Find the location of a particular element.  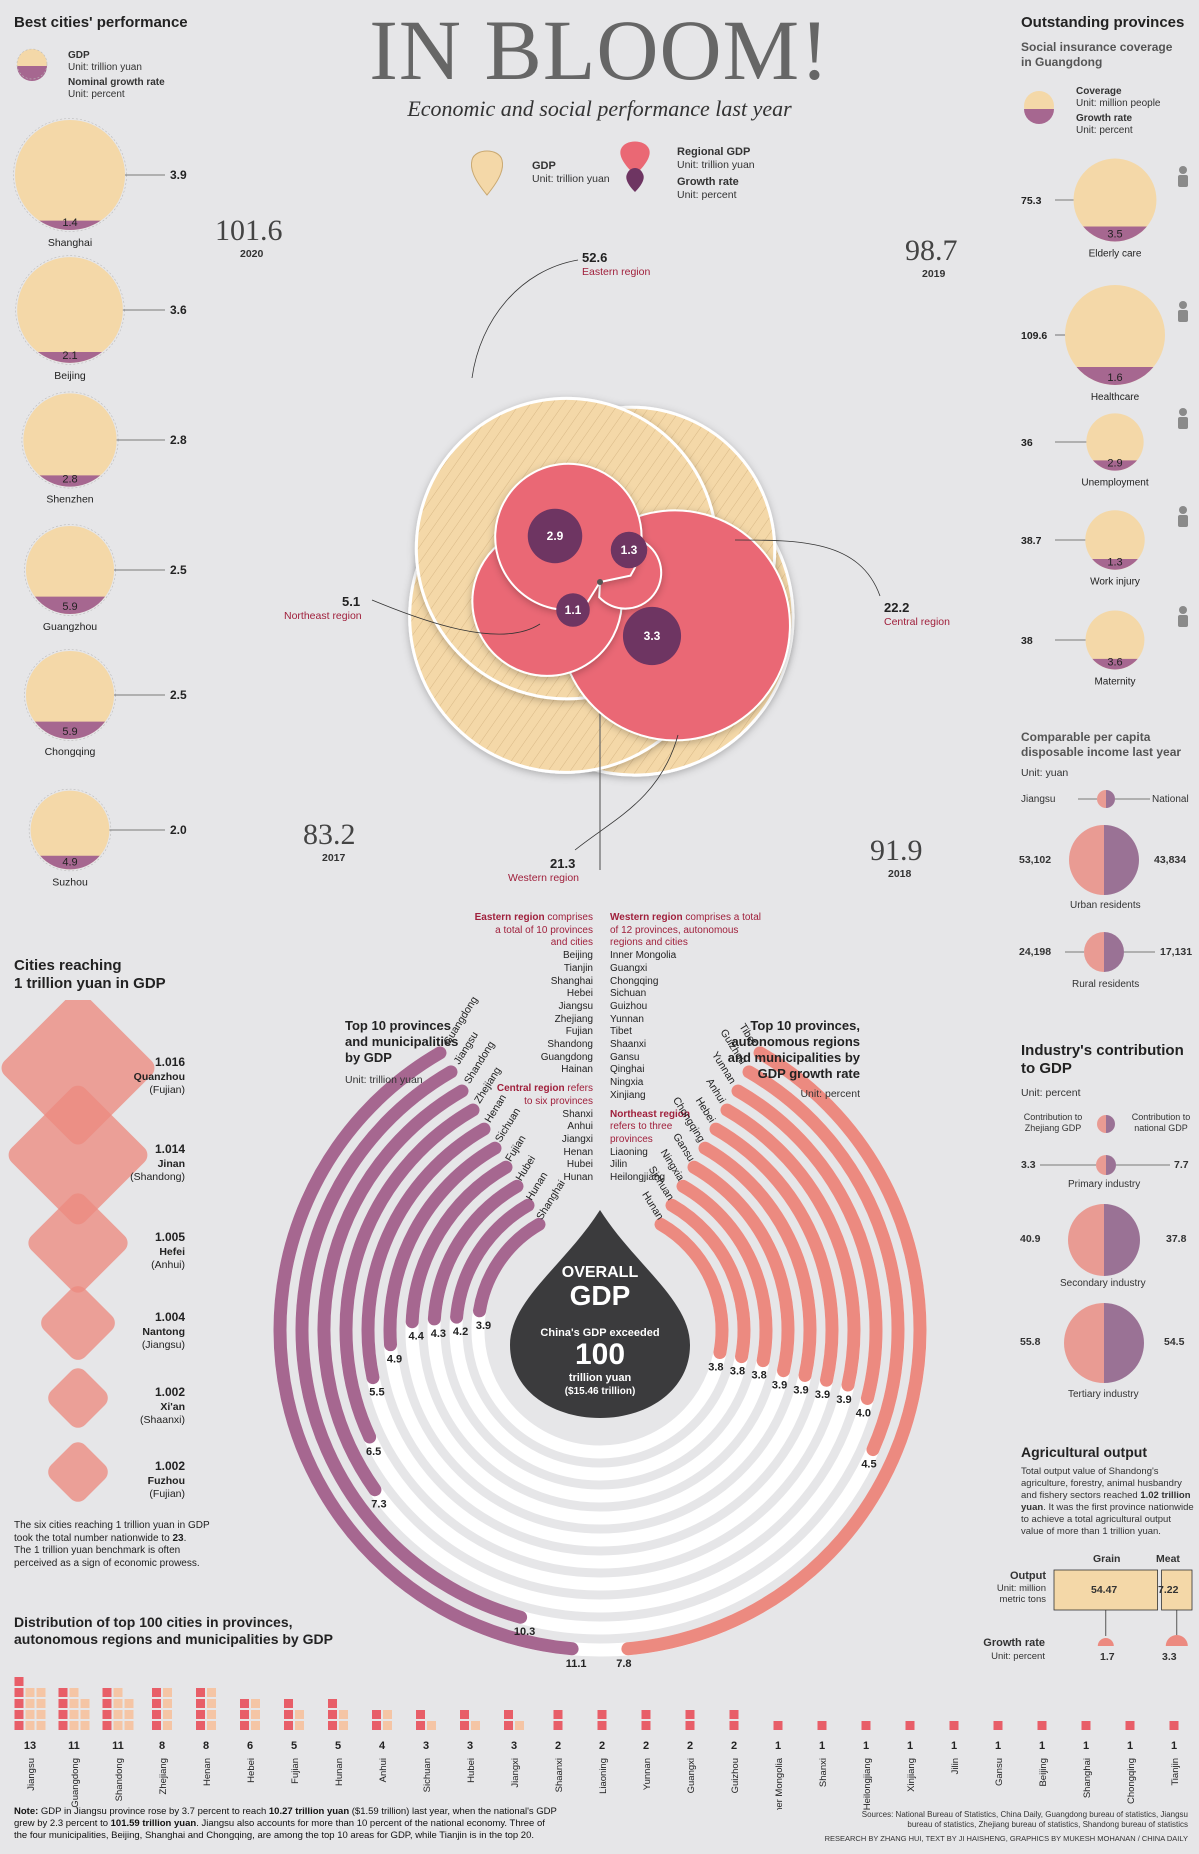

person-icon-body is located at coordinates (1183, 423).